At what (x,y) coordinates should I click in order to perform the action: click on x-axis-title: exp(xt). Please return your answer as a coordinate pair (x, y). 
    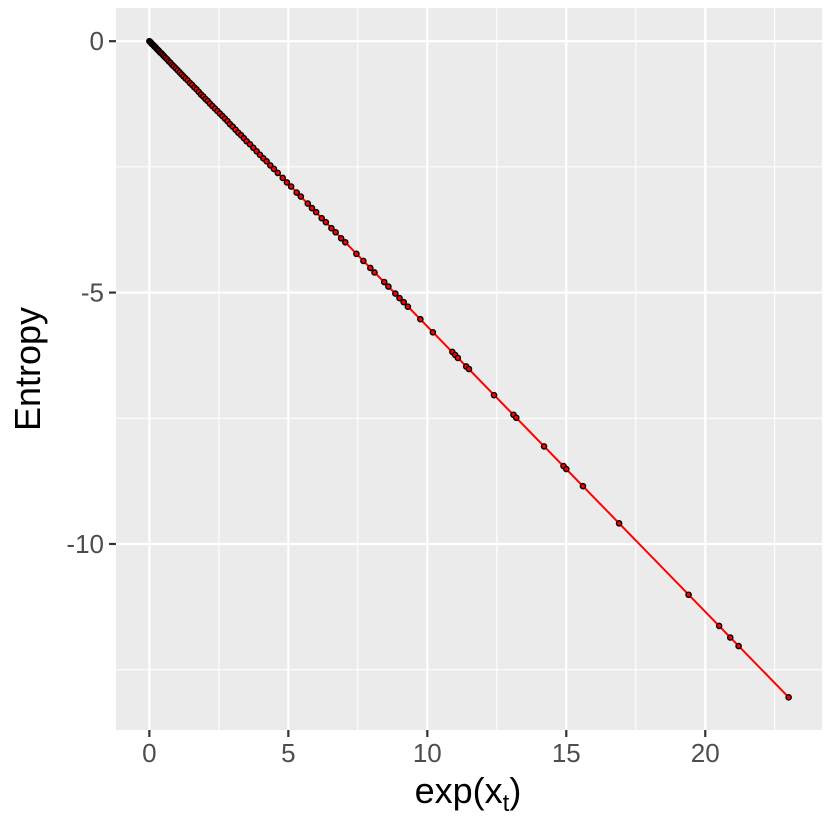
    Looking at the image, I should click on (468, 793).